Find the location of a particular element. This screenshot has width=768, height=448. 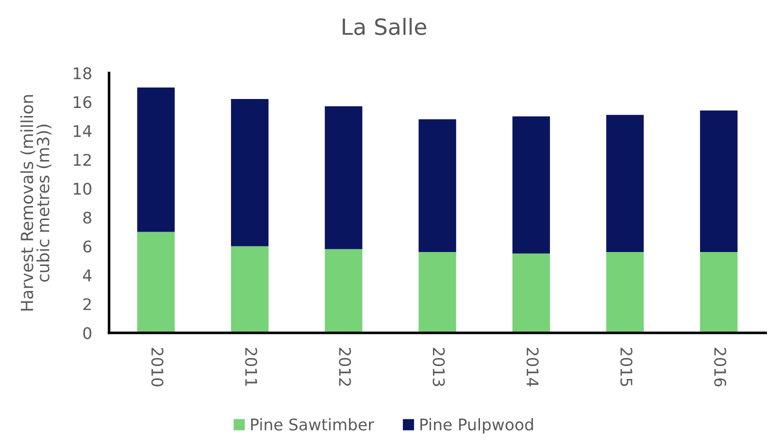

x-tick-label: 2015 is located at coordinates (626, 367).